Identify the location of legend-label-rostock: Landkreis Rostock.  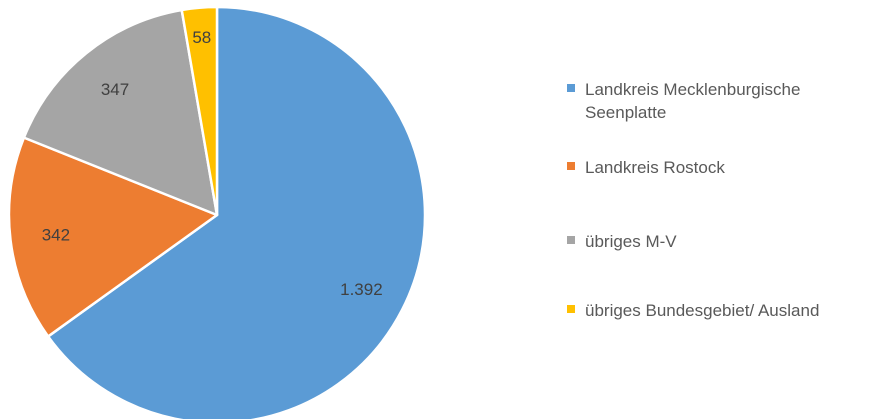
(655, 167).